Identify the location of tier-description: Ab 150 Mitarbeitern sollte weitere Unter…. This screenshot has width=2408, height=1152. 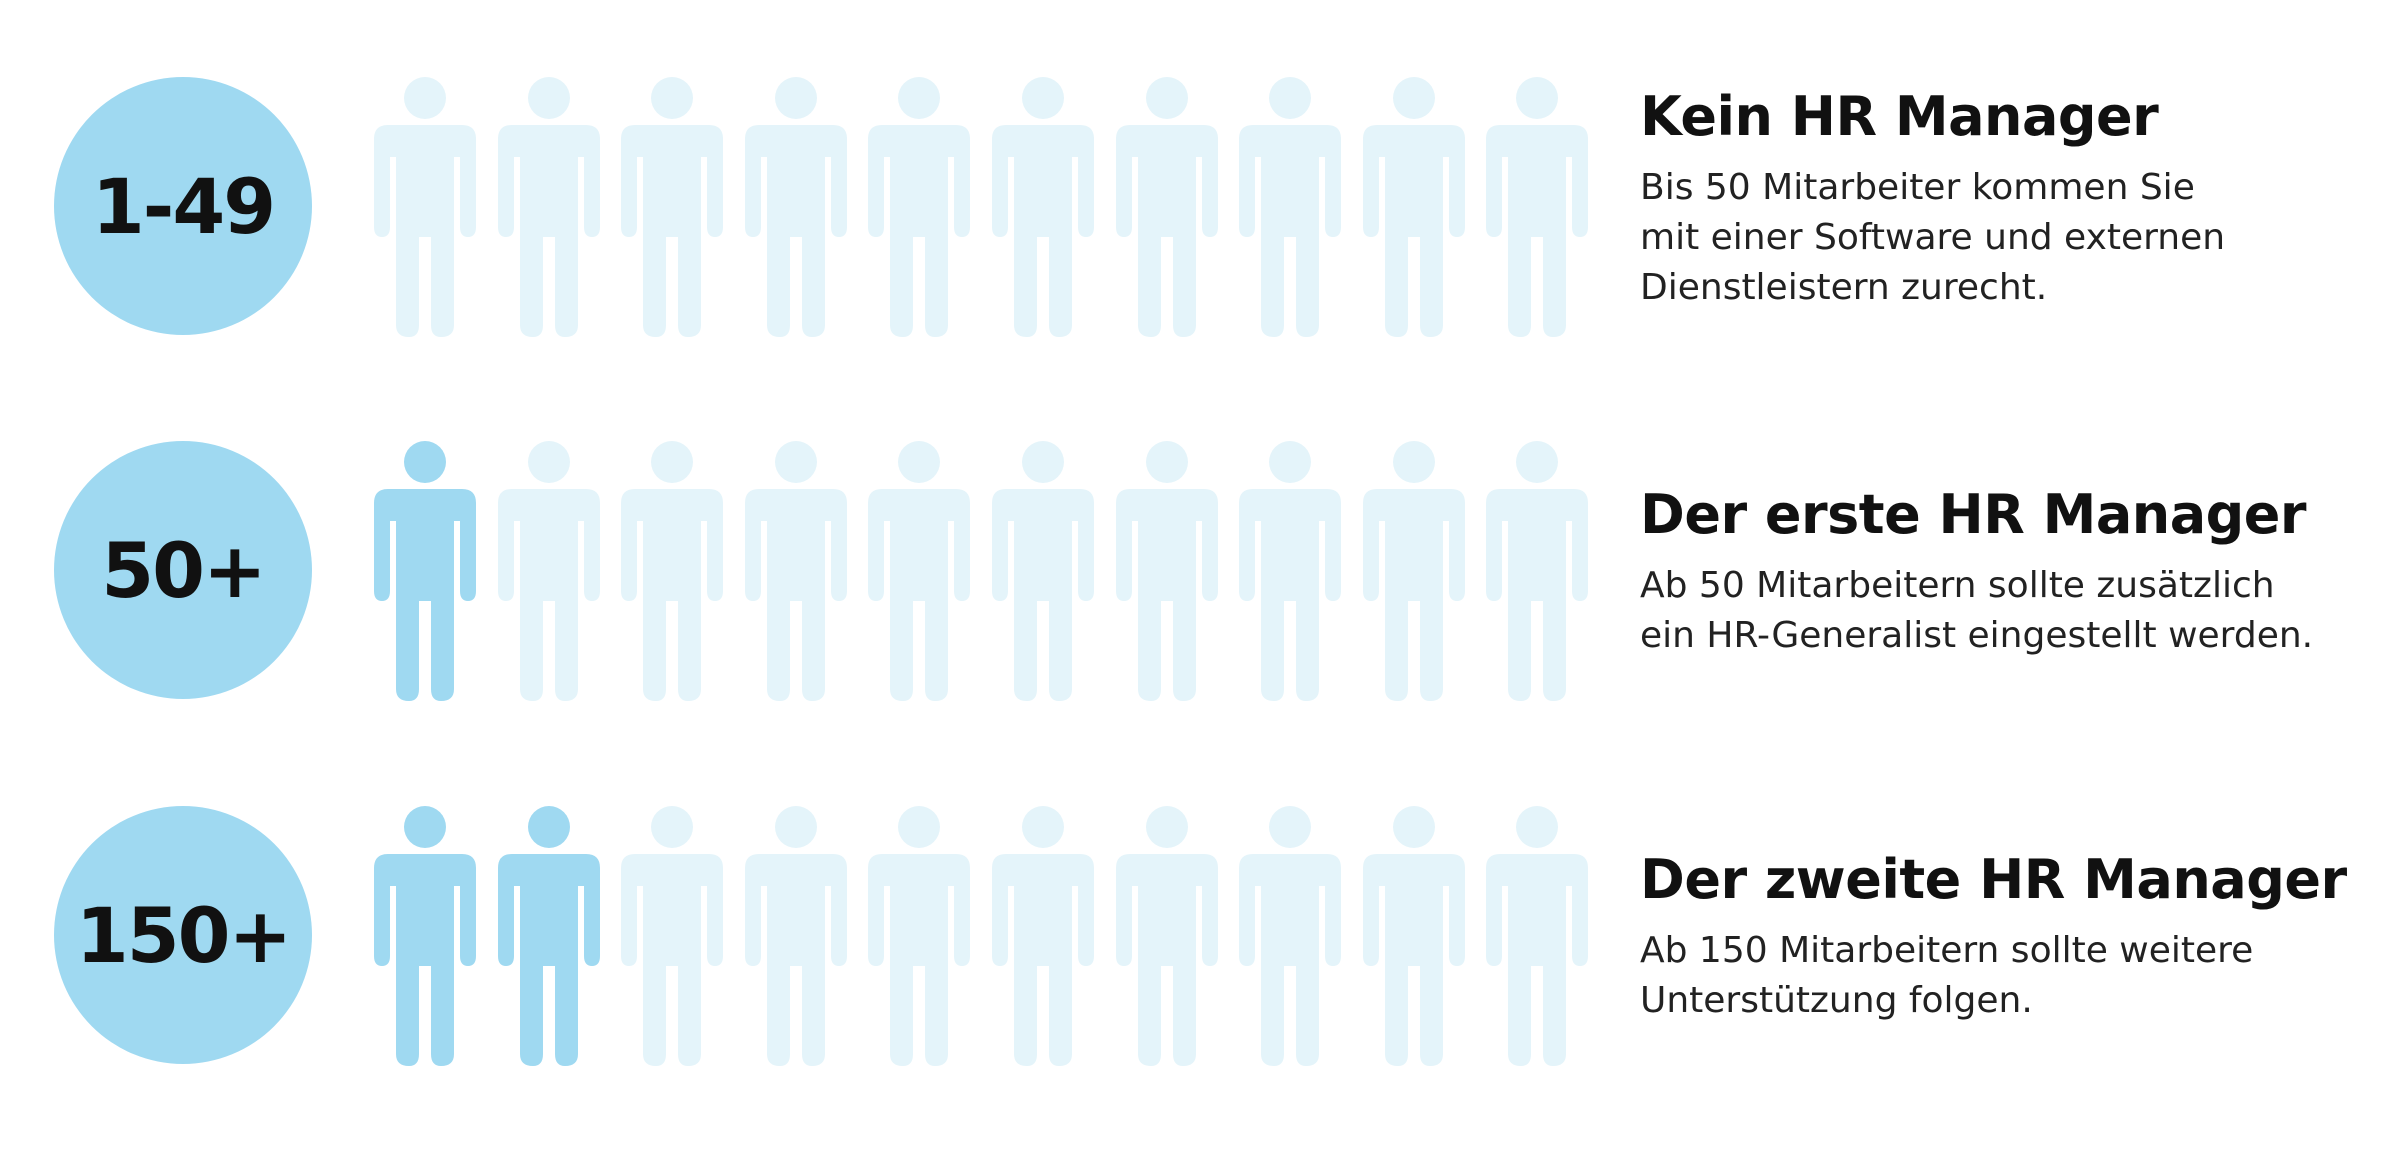
(2020, 976).